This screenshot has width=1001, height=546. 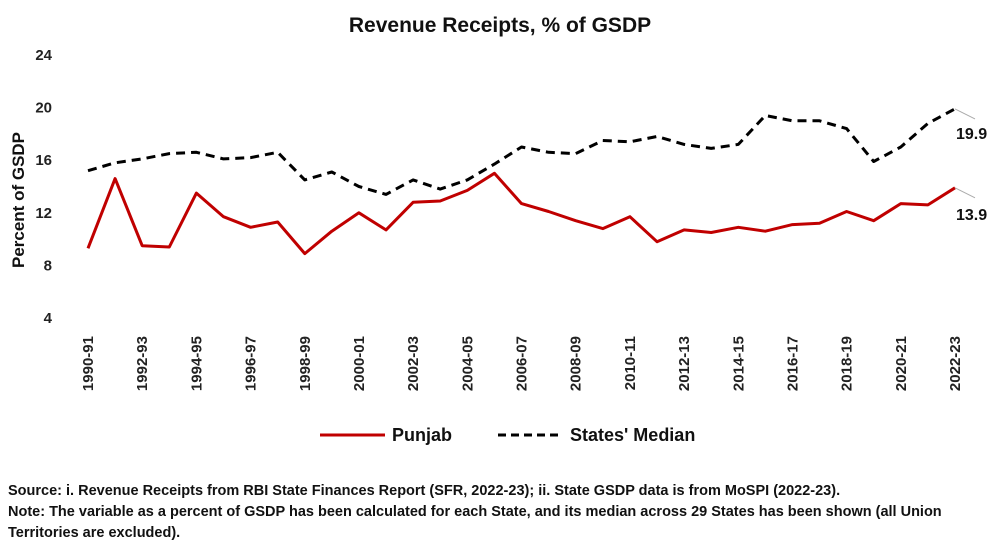 What do you see at coordinates (413, 363) in the screenshot?
I see `x-tick-label: 2002-03` at bounding box center [413, 363].